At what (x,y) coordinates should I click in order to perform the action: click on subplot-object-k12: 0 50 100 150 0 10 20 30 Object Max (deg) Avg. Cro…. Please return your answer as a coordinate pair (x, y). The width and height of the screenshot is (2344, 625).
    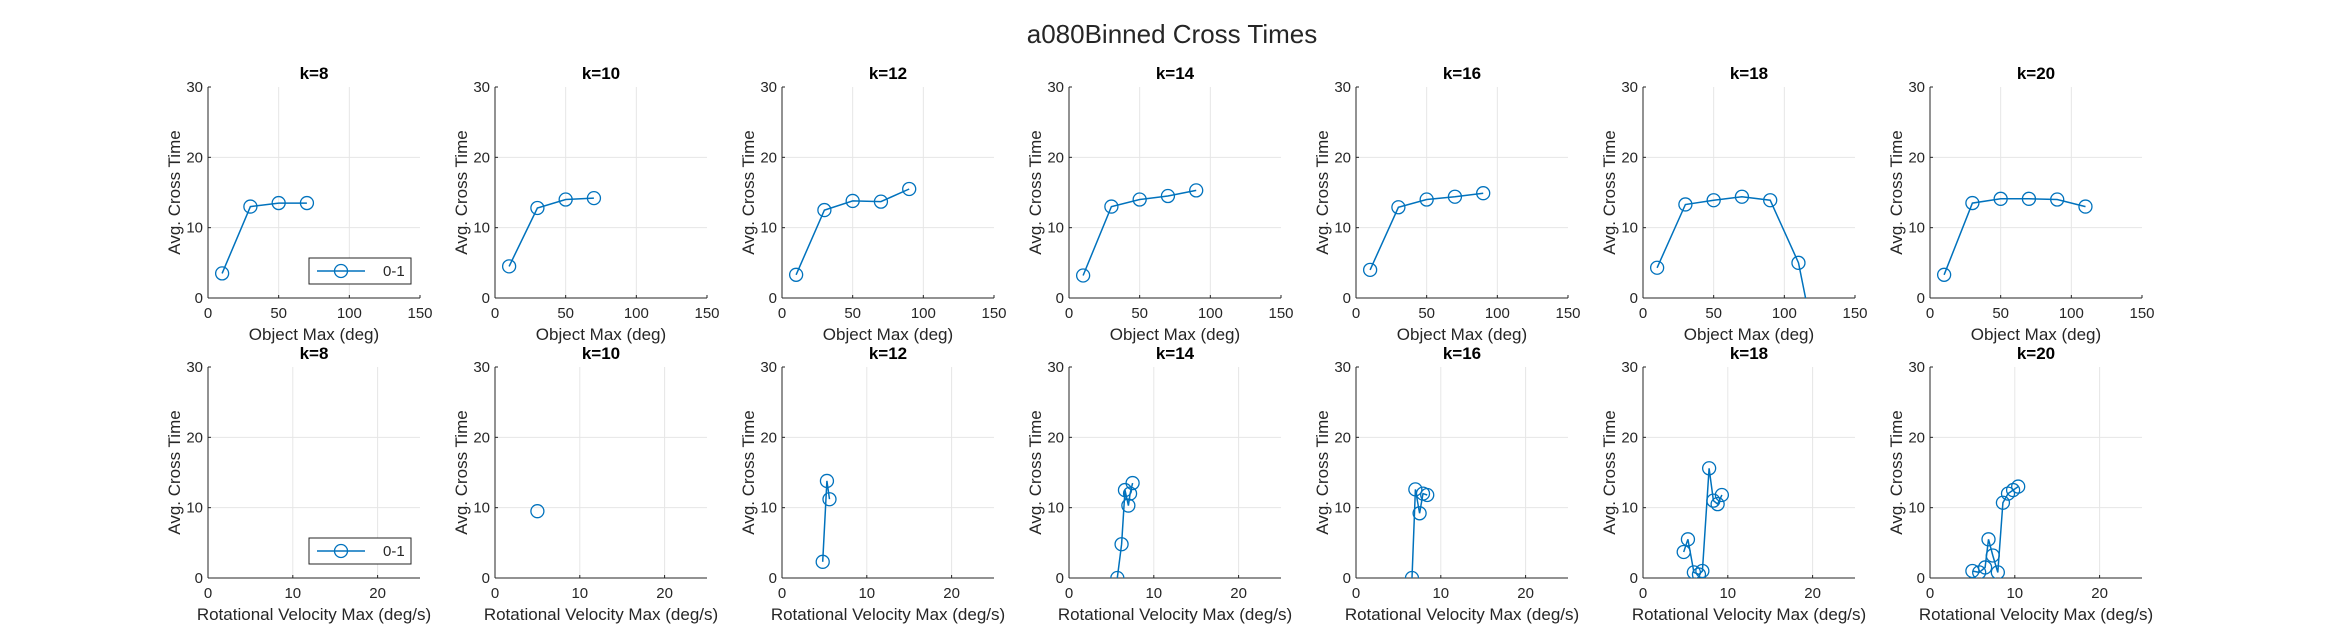
    Looking at the image, I should click on (873, 204).